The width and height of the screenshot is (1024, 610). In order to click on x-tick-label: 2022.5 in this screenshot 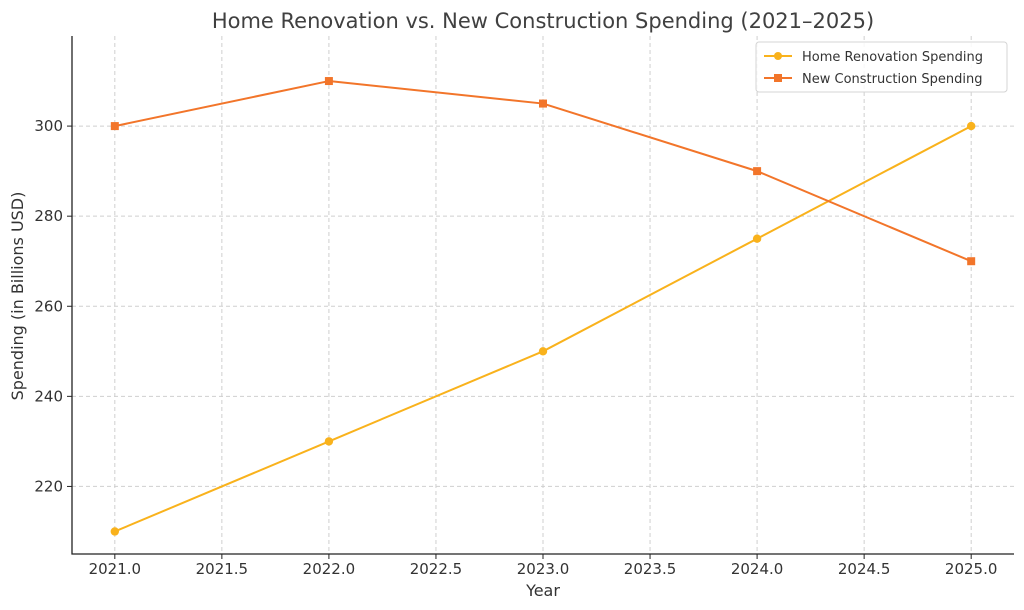, I will do `click(436, 569)`.